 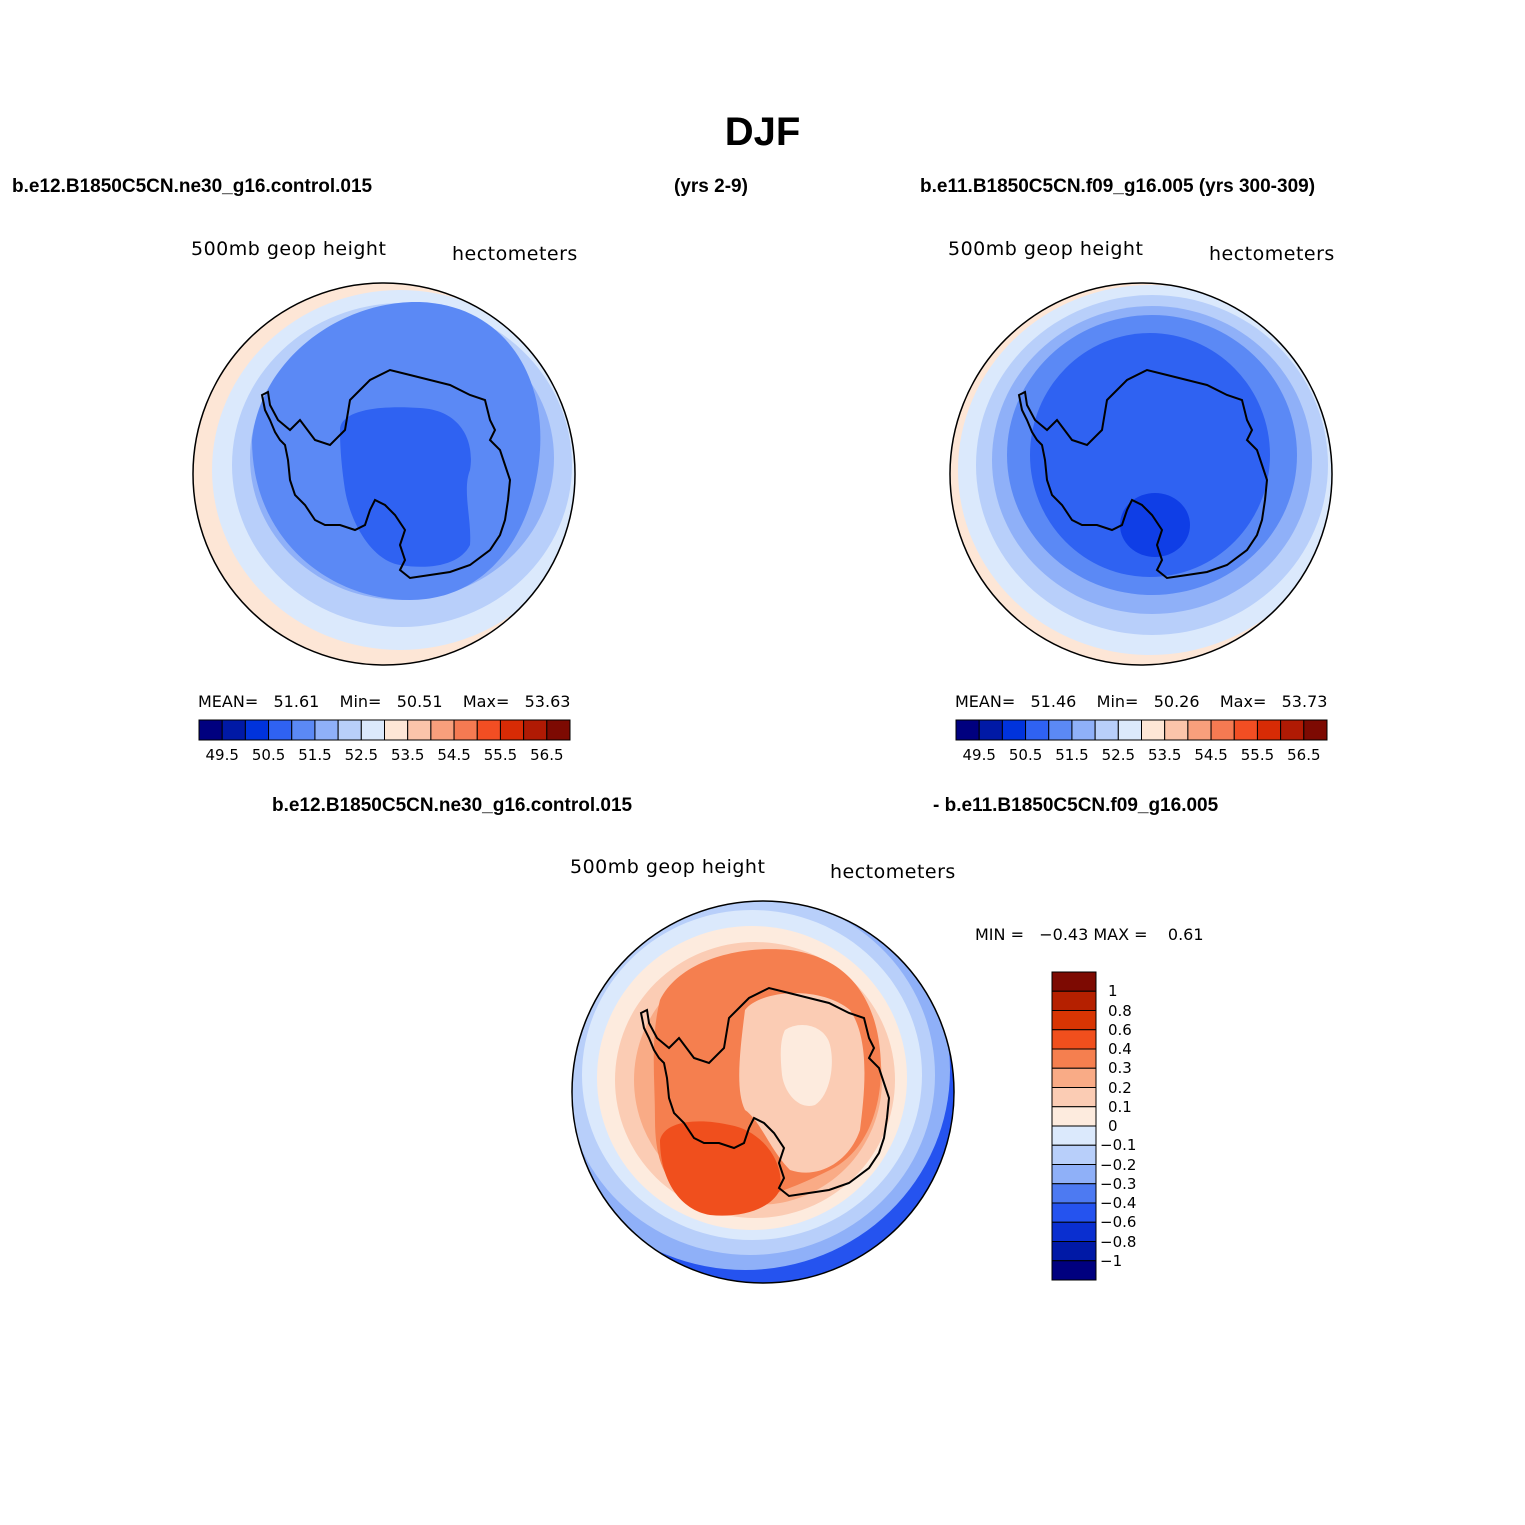 I want to click on difference-colorbar-tick-label: −0.8, so click(x=1118, y=1241).